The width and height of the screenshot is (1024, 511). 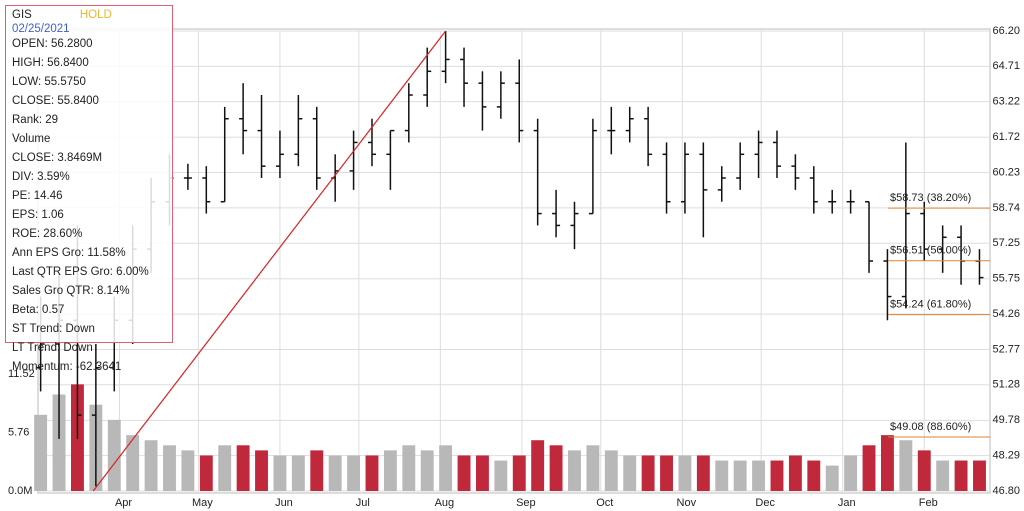 I want to click on panel-line: PE: 14.46, so click(x=37, y=196).